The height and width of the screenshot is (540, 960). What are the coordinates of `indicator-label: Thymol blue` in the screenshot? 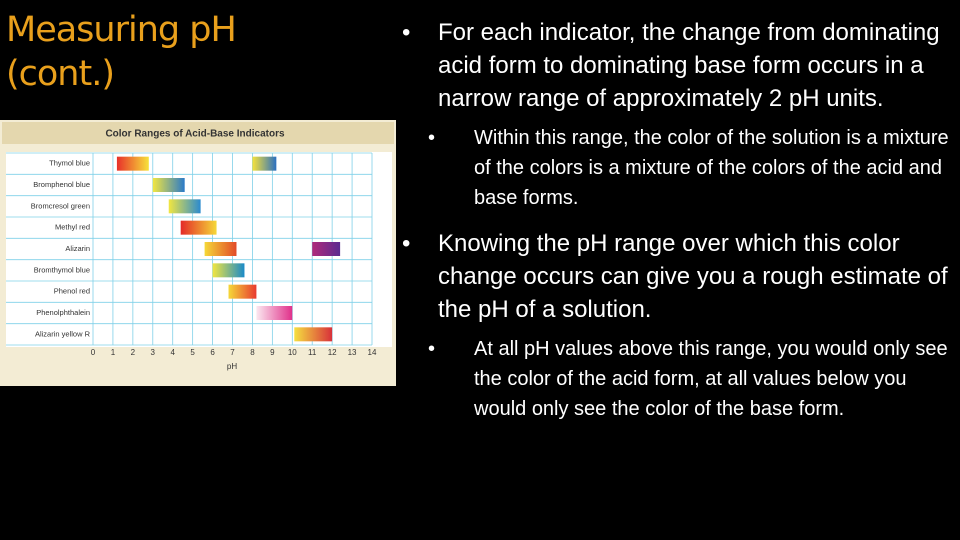 It's located at (69, 163).